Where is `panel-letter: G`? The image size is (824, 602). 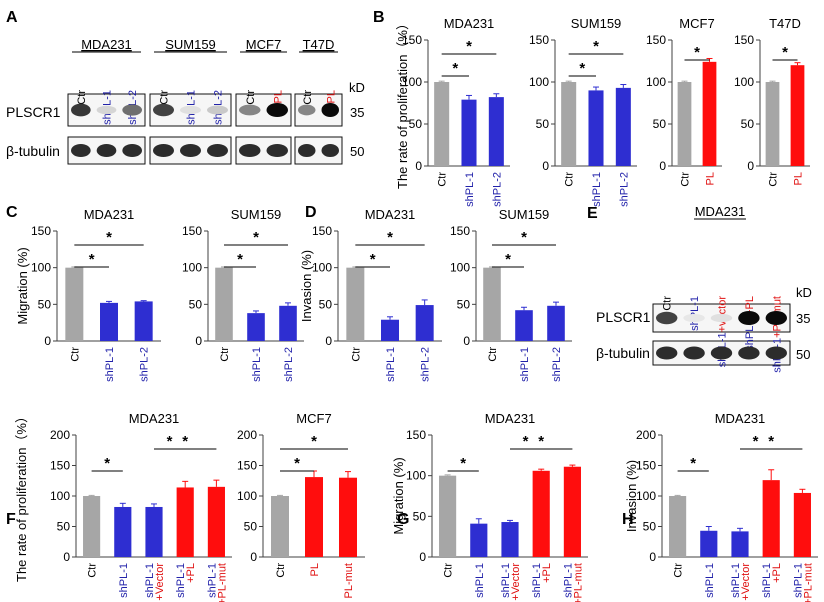 panel-letter: G is located at coordinates (403, 519).